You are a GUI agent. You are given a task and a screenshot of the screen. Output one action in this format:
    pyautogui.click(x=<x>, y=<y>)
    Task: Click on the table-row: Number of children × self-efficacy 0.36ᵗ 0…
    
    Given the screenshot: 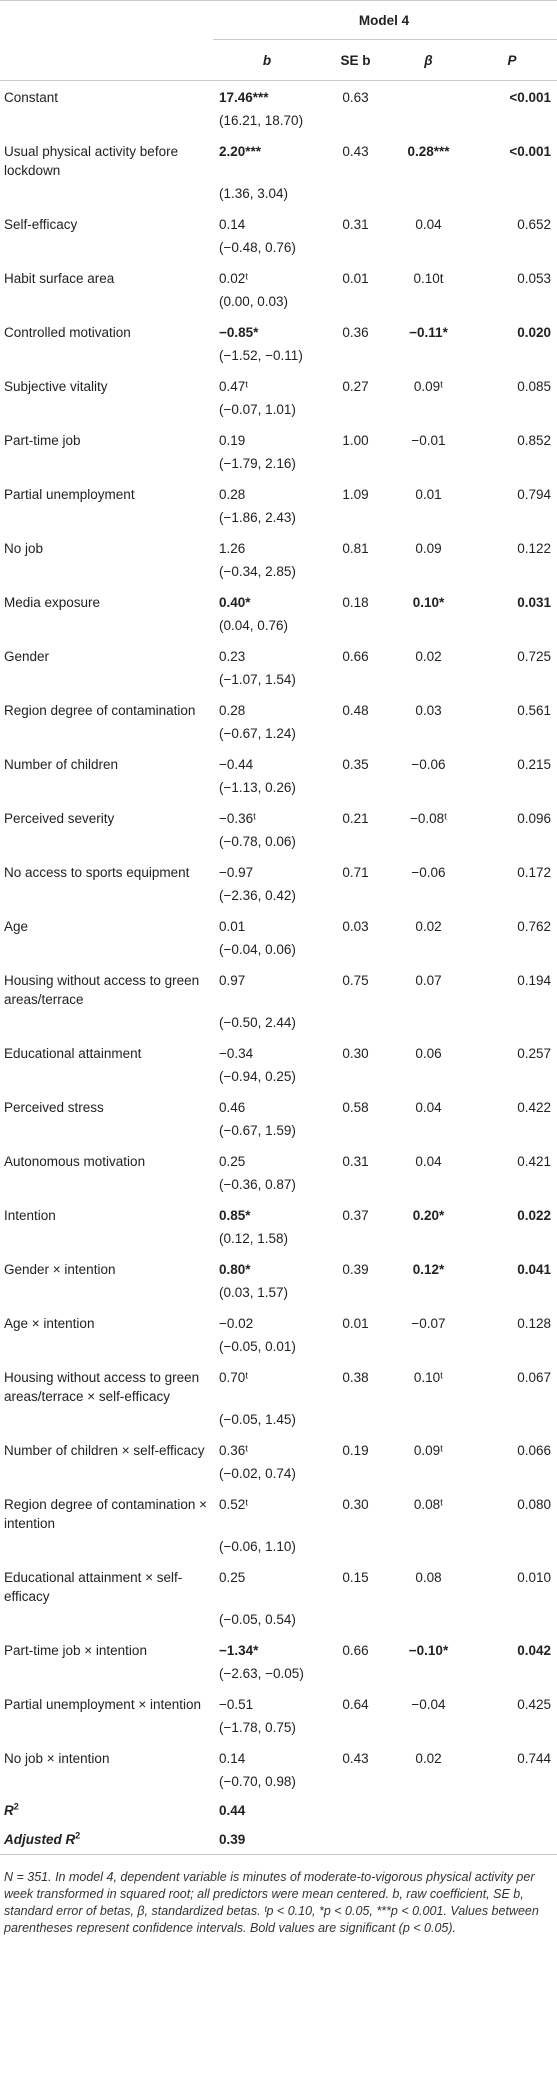 What is the action you would take?
    pyautogui.click(x=278, y=1449)
    